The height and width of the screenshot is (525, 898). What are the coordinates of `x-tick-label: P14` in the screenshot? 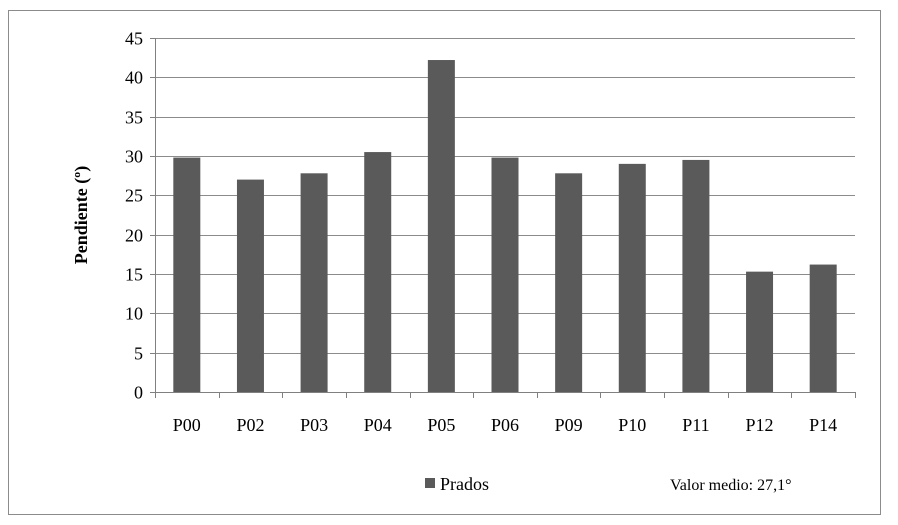 It's located at (823, 425).